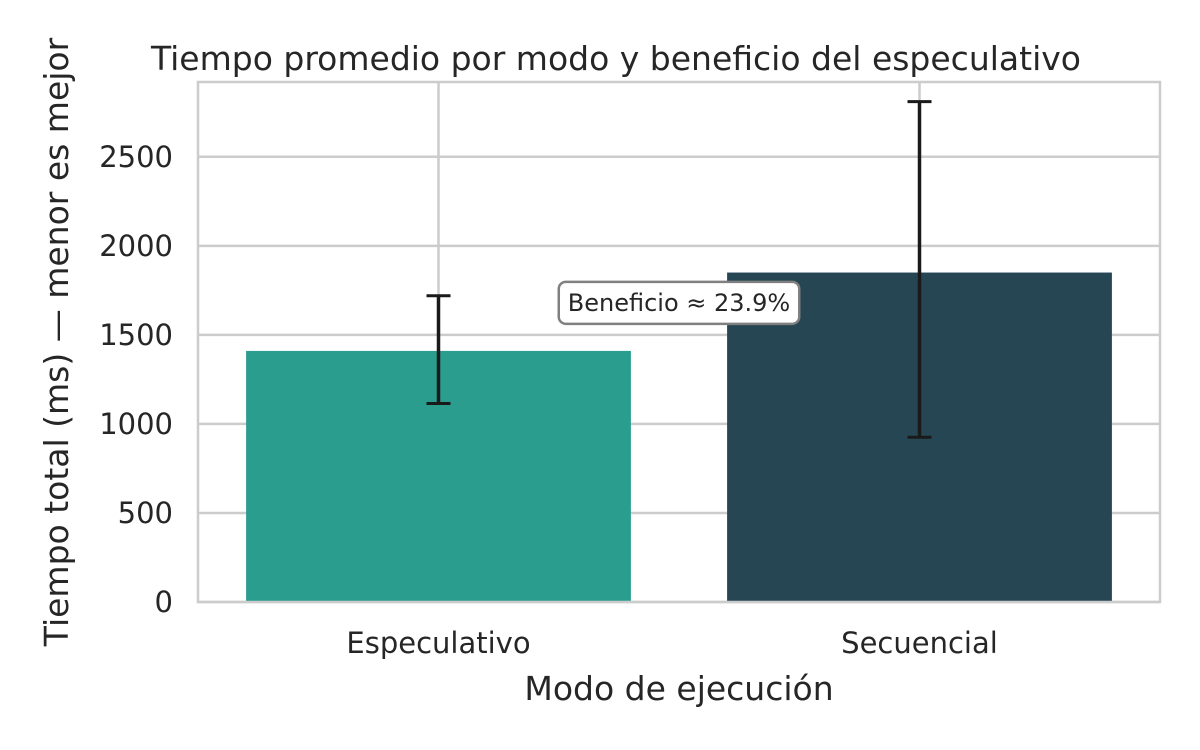 This screenshot has width=1200, height=750. What do you see at coordinates (136, 157) in the screenshot?
I see `y-tick-label: 2500` at bounding box center [136, 157].